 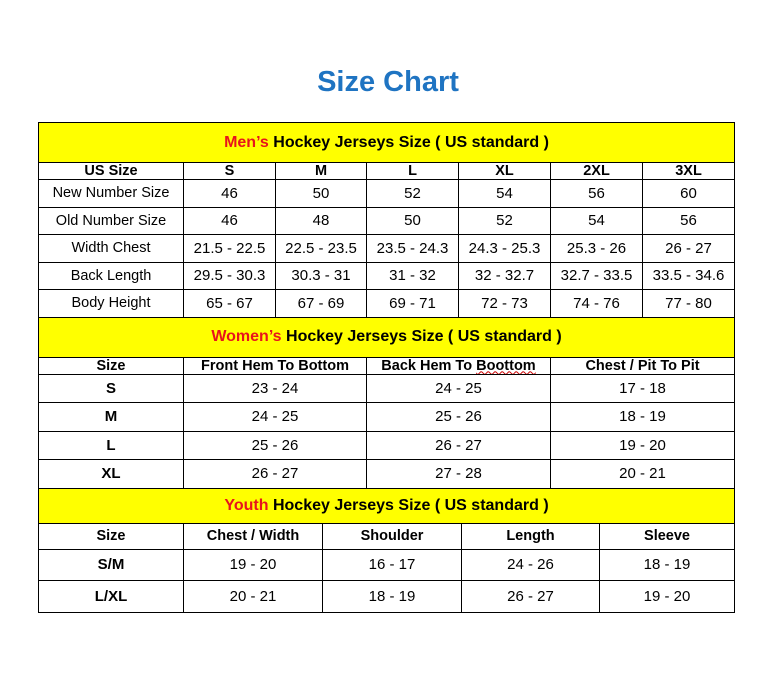 I want to click on column-header-text: Length, so click(x=530, y=536).